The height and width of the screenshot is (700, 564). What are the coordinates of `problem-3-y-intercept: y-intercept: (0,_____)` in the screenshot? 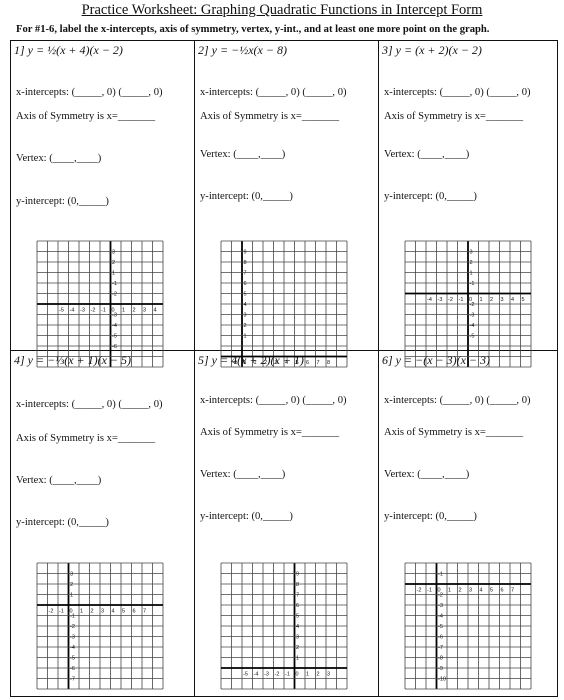 It's located at (430, 196).